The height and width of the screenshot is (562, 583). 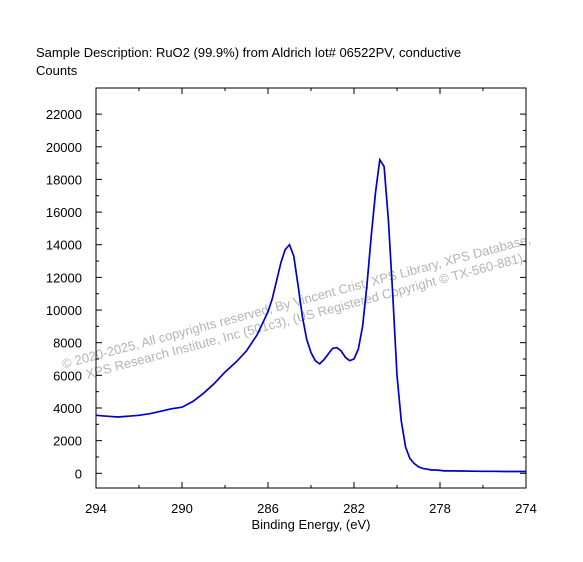 What do you see at coordinates (67, 441) in the screenshot?
I see `y-tick-label: 2000` at bounding box center [67, 441].